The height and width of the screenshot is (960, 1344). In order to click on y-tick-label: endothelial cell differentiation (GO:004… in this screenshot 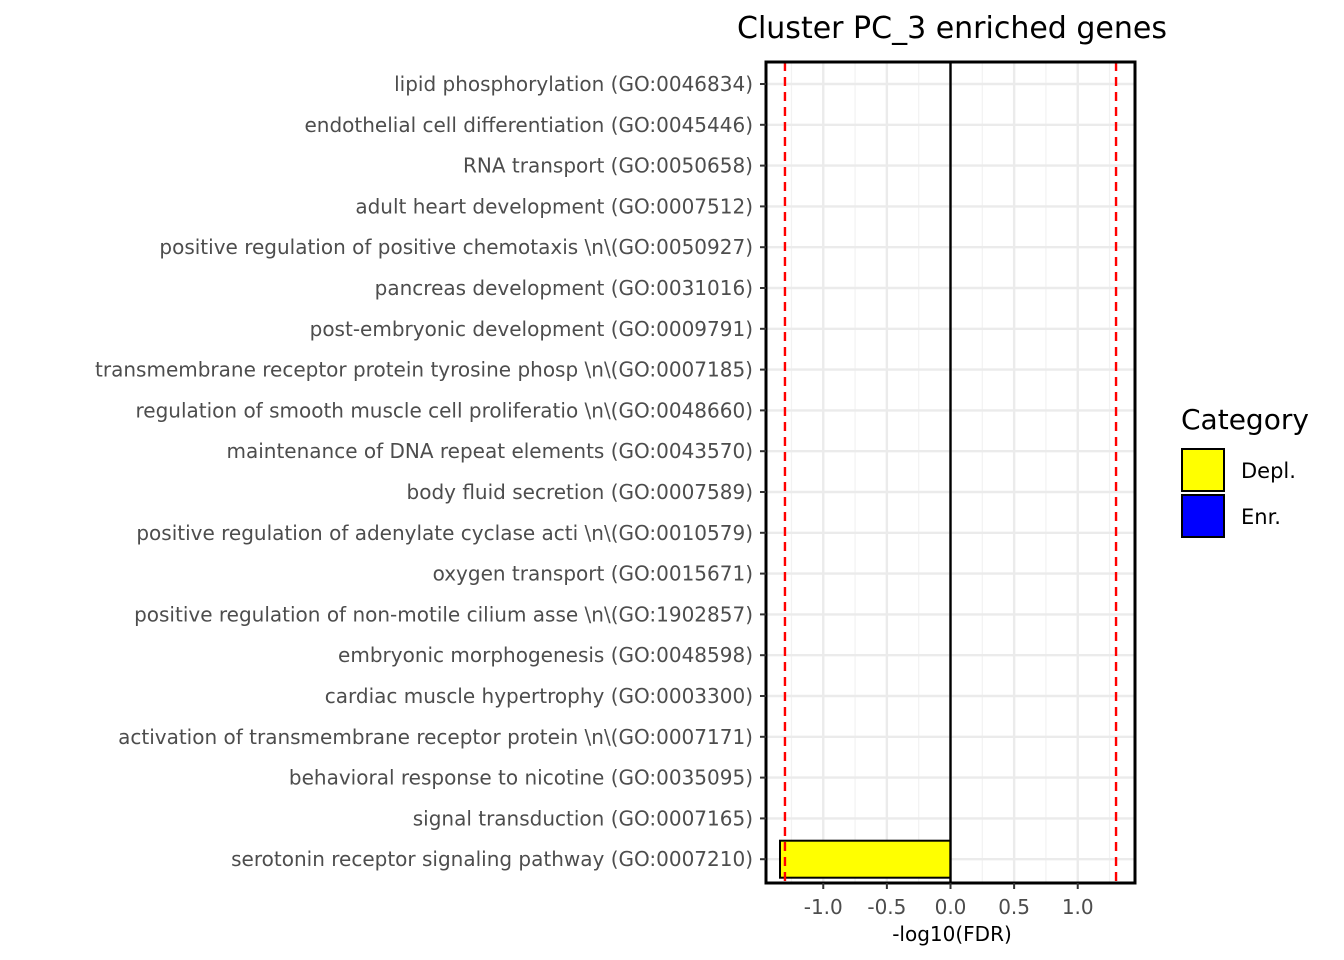, I will do `click(528, 125)`.